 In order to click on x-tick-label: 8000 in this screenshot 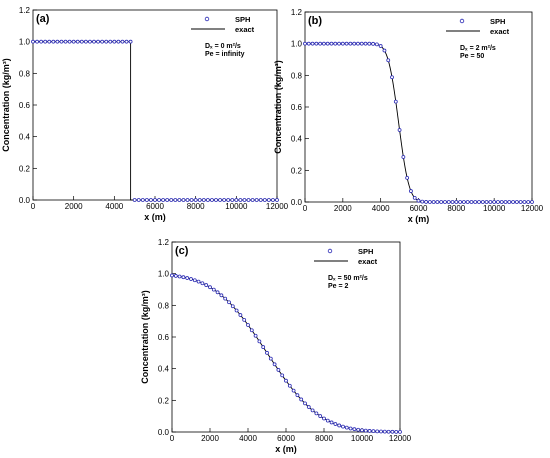, I will do `click(324, 438)`.